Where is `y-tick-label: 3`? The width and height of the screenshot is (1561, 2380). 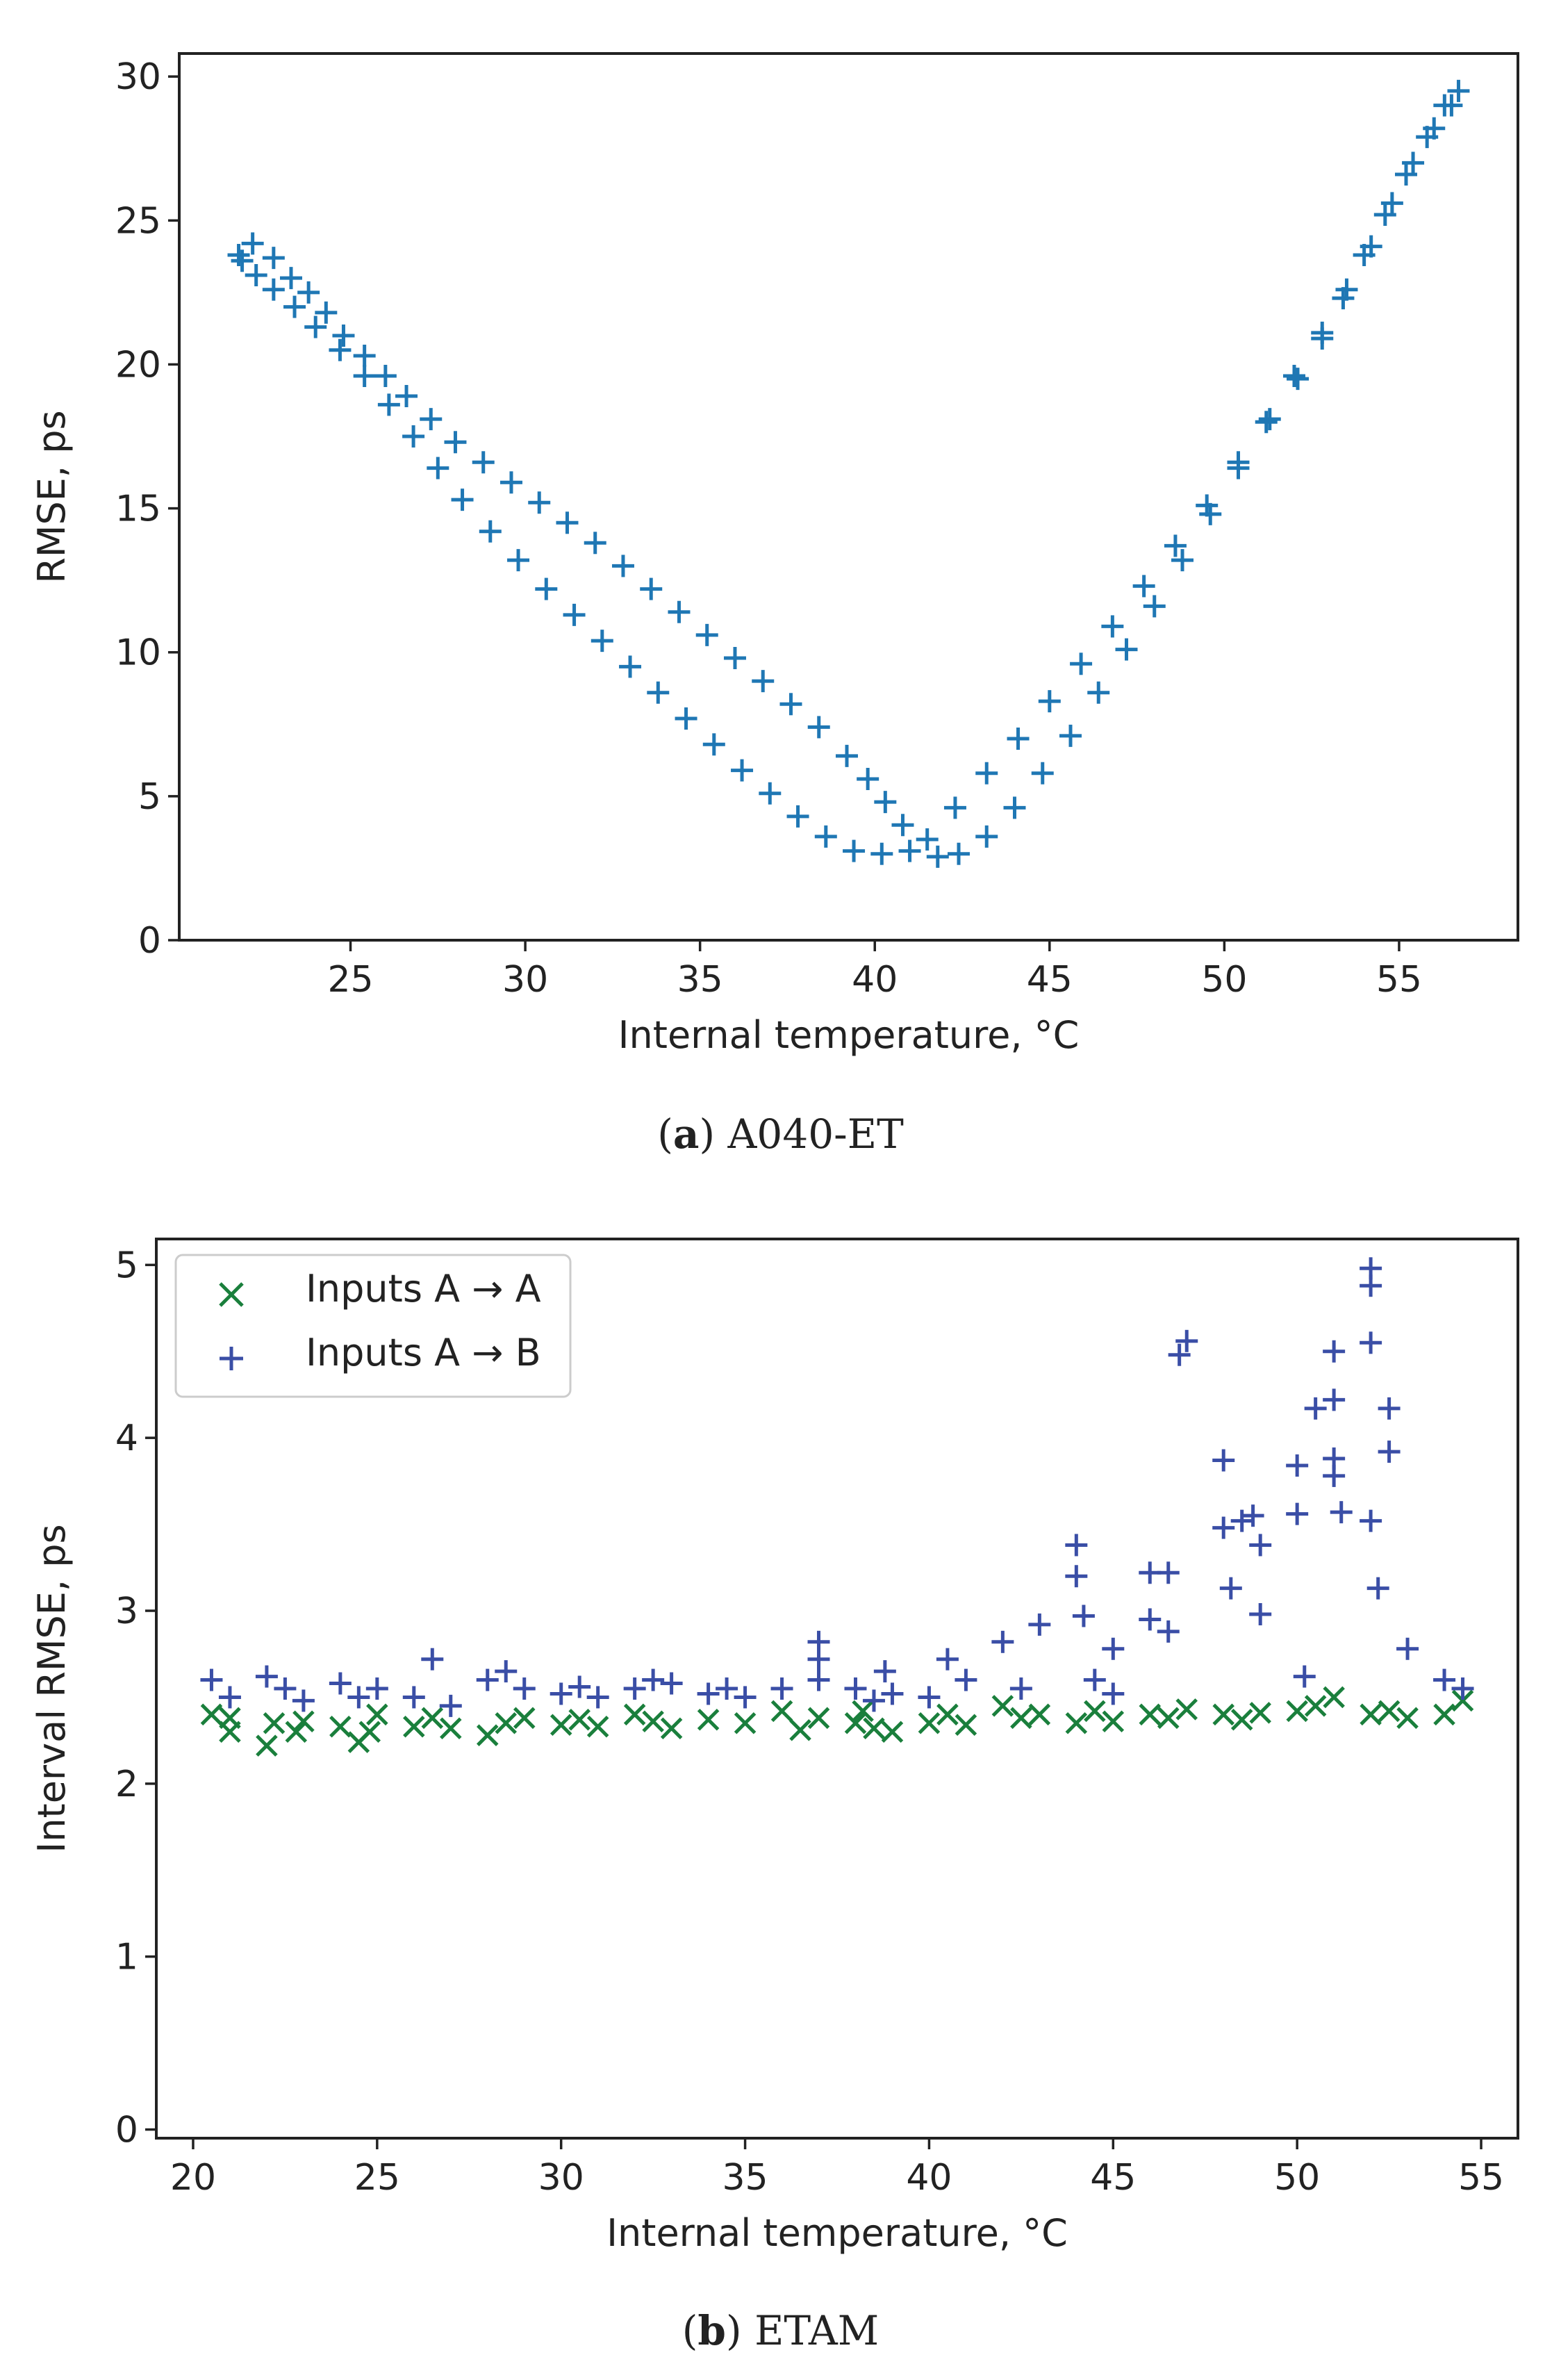
y-tick-label: 3 is located at coordinates (126, 1611).